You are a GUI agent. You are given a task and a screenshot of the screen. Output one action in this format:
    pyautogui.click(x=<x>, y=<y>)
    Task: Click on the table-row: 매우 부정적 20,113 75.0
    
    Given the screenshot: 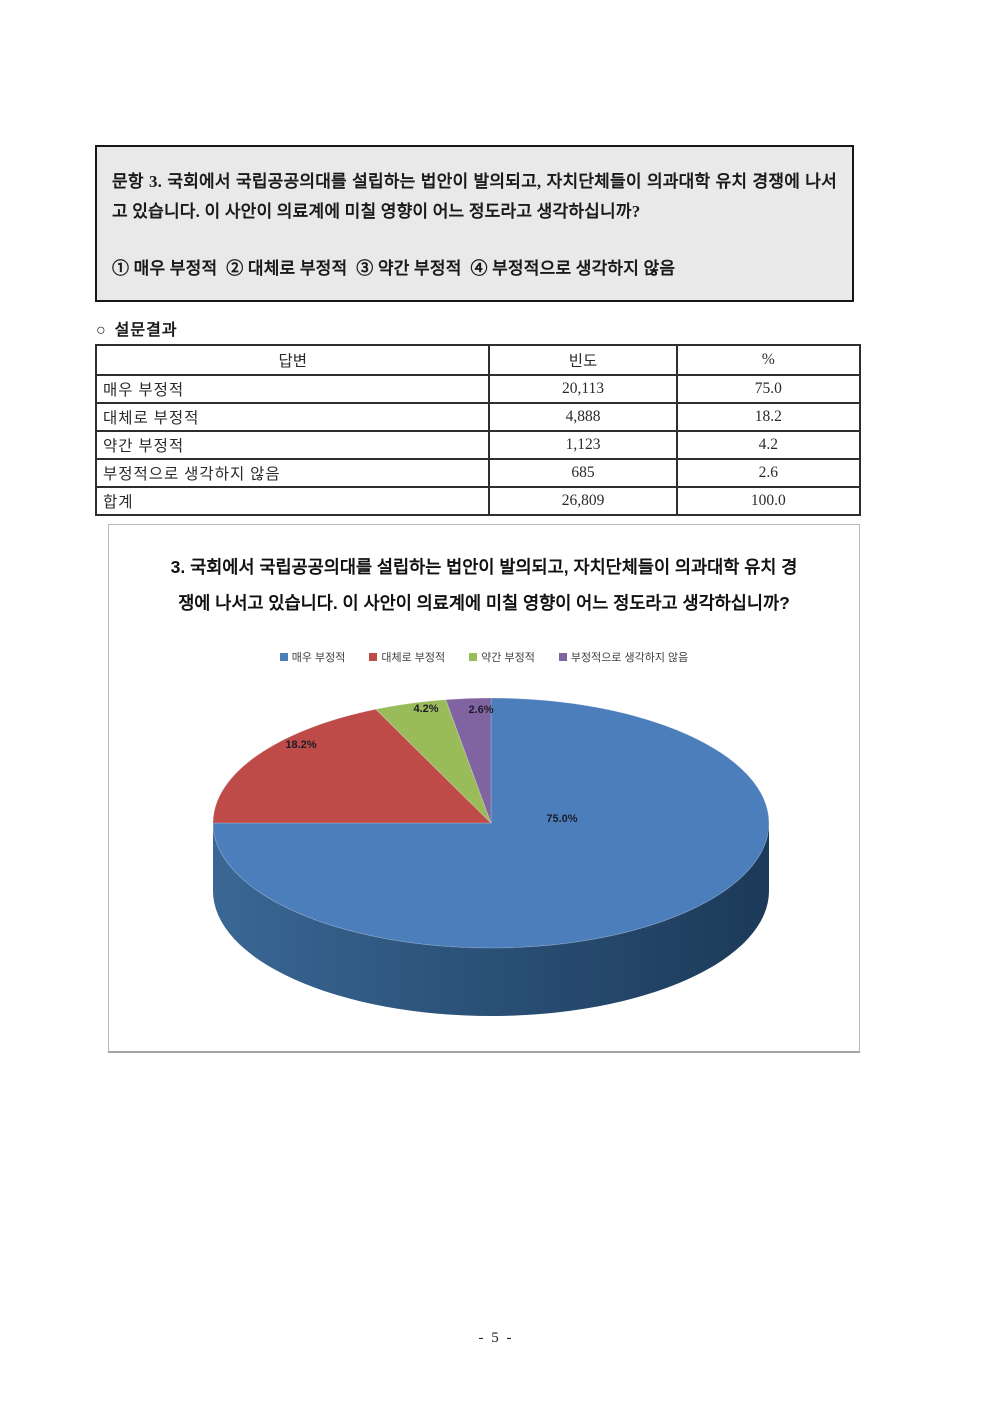 What is the action you would take?
    pyautogui.click(x=478, y=389)
    